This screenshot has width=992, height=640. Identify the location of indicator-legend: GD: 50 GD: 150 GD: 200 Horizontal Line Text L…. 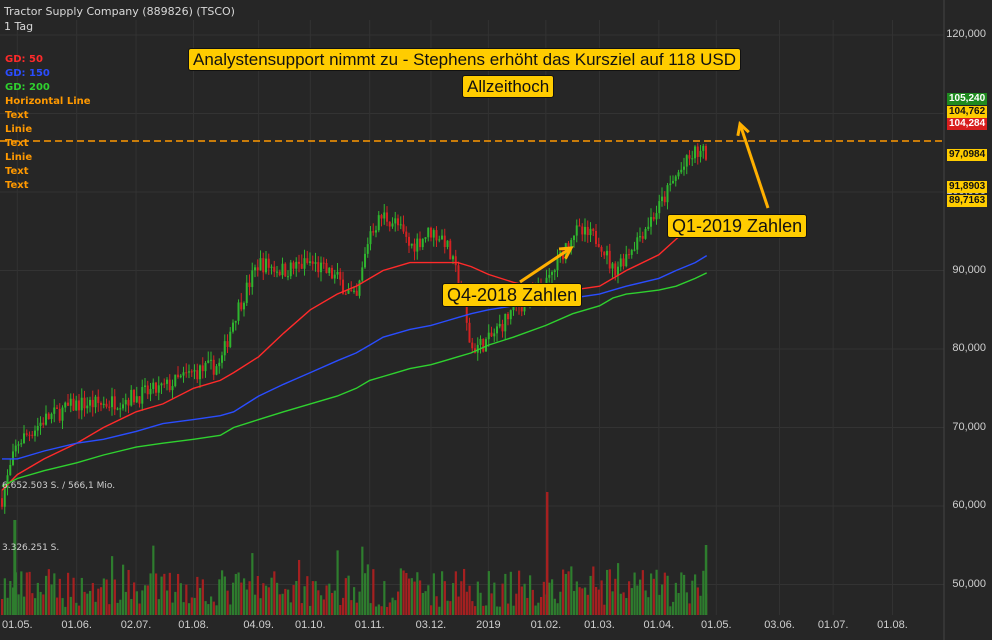
(48, 123).